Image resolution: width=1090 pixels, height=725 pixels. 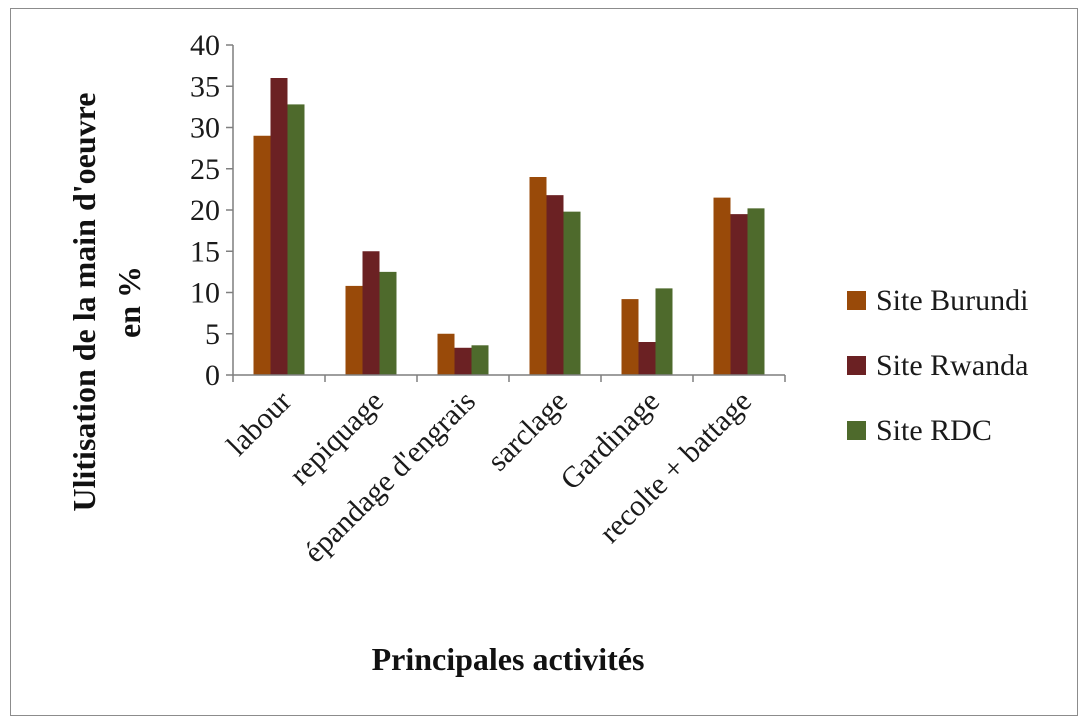 I want to click on y-axis-title-line1: Ulitisation de la main d'oeuvre, so click(x=84, y=302).